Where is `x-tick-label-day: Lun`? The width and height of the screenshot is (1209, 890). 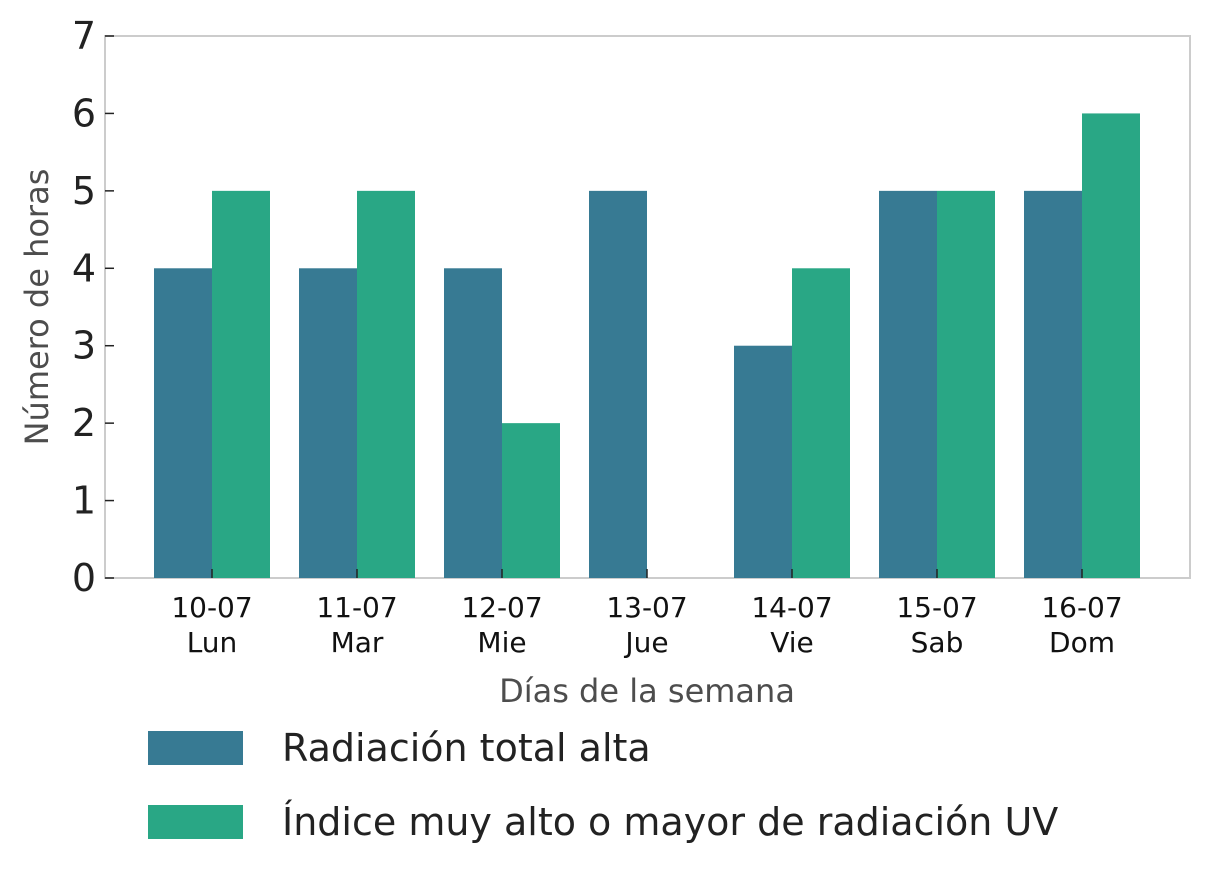 x-tick-label-day: Lun is located at coordinates (212, 642).